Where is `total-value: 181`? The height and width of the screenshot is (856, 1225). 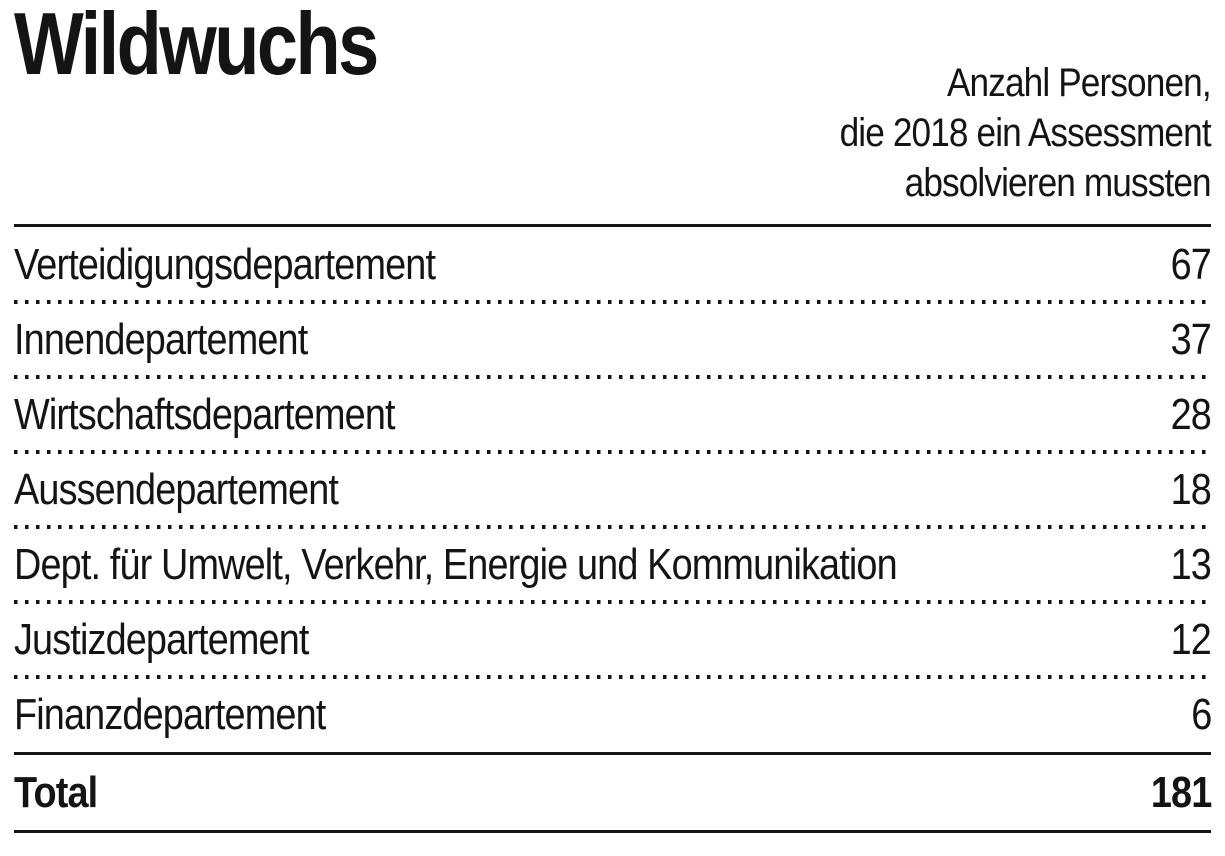 total-value: 181 is located at coordinates (1180, 792).